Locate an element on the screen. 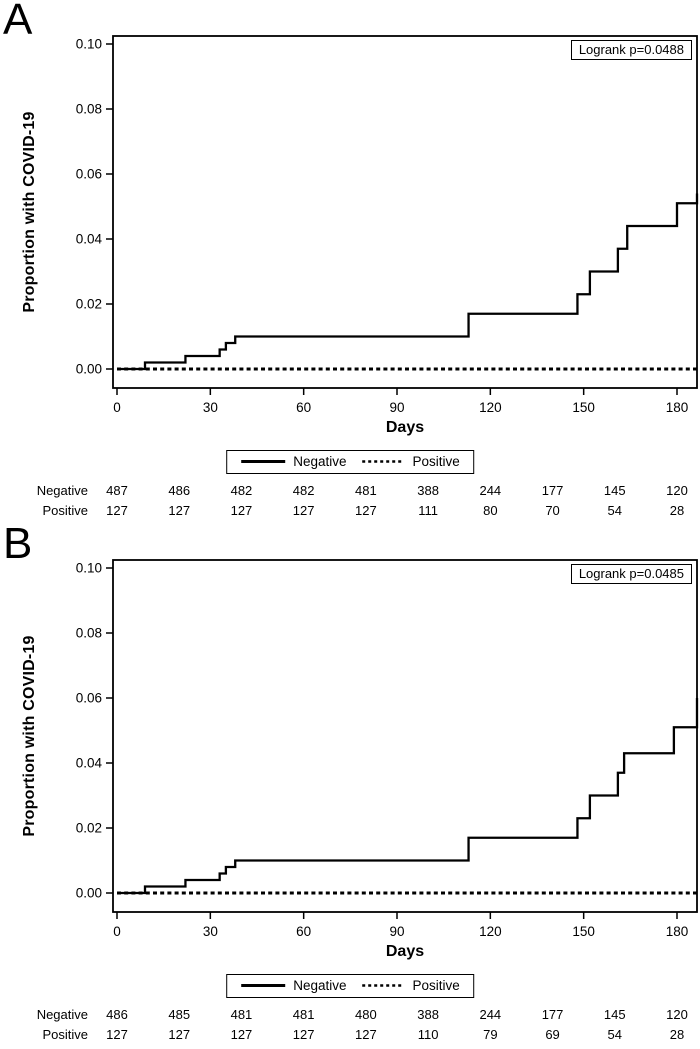 The height and width of the screenshot is (1049, 700). x-tick-label: 120 is located at coordinates (490, 407).